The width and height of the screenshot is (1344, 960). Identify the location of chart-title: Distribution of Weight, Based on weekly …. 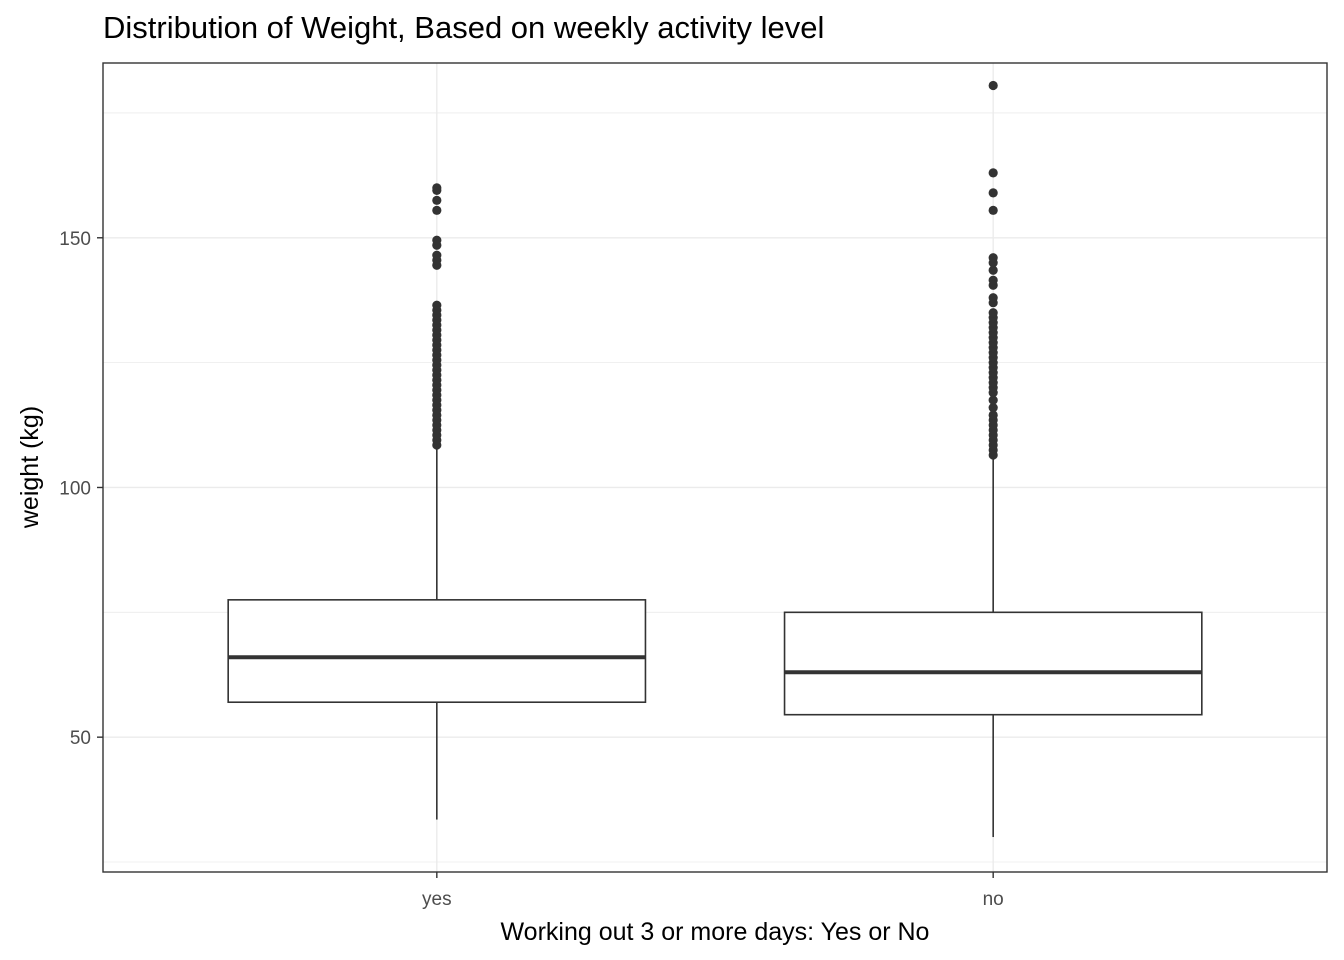
(464, 27).